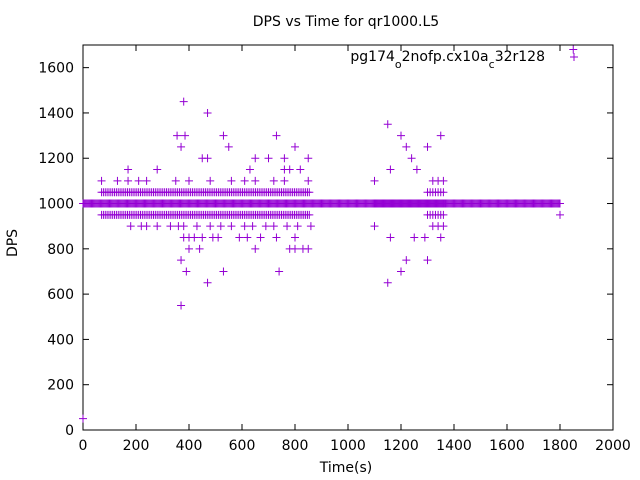 This screenshot has height=480, width=640. What do you see at coordinates (560, 446) in the screenshot?
I see `x-tick-label: 1800` at bounding box center [560, 446].